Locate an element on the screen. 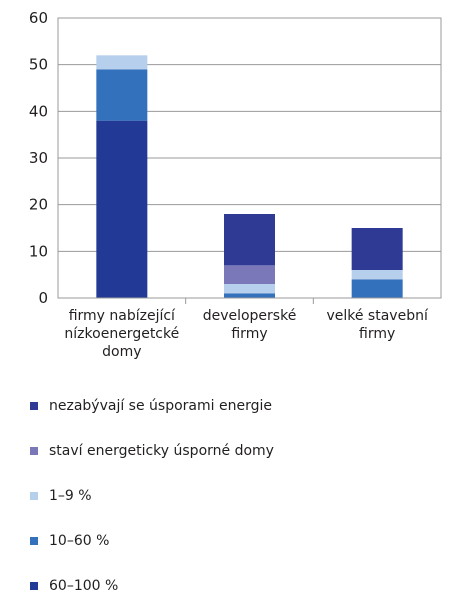 This screenshot has height=608, width=473. x-category-label: domy is located at coordinates (121, 352).